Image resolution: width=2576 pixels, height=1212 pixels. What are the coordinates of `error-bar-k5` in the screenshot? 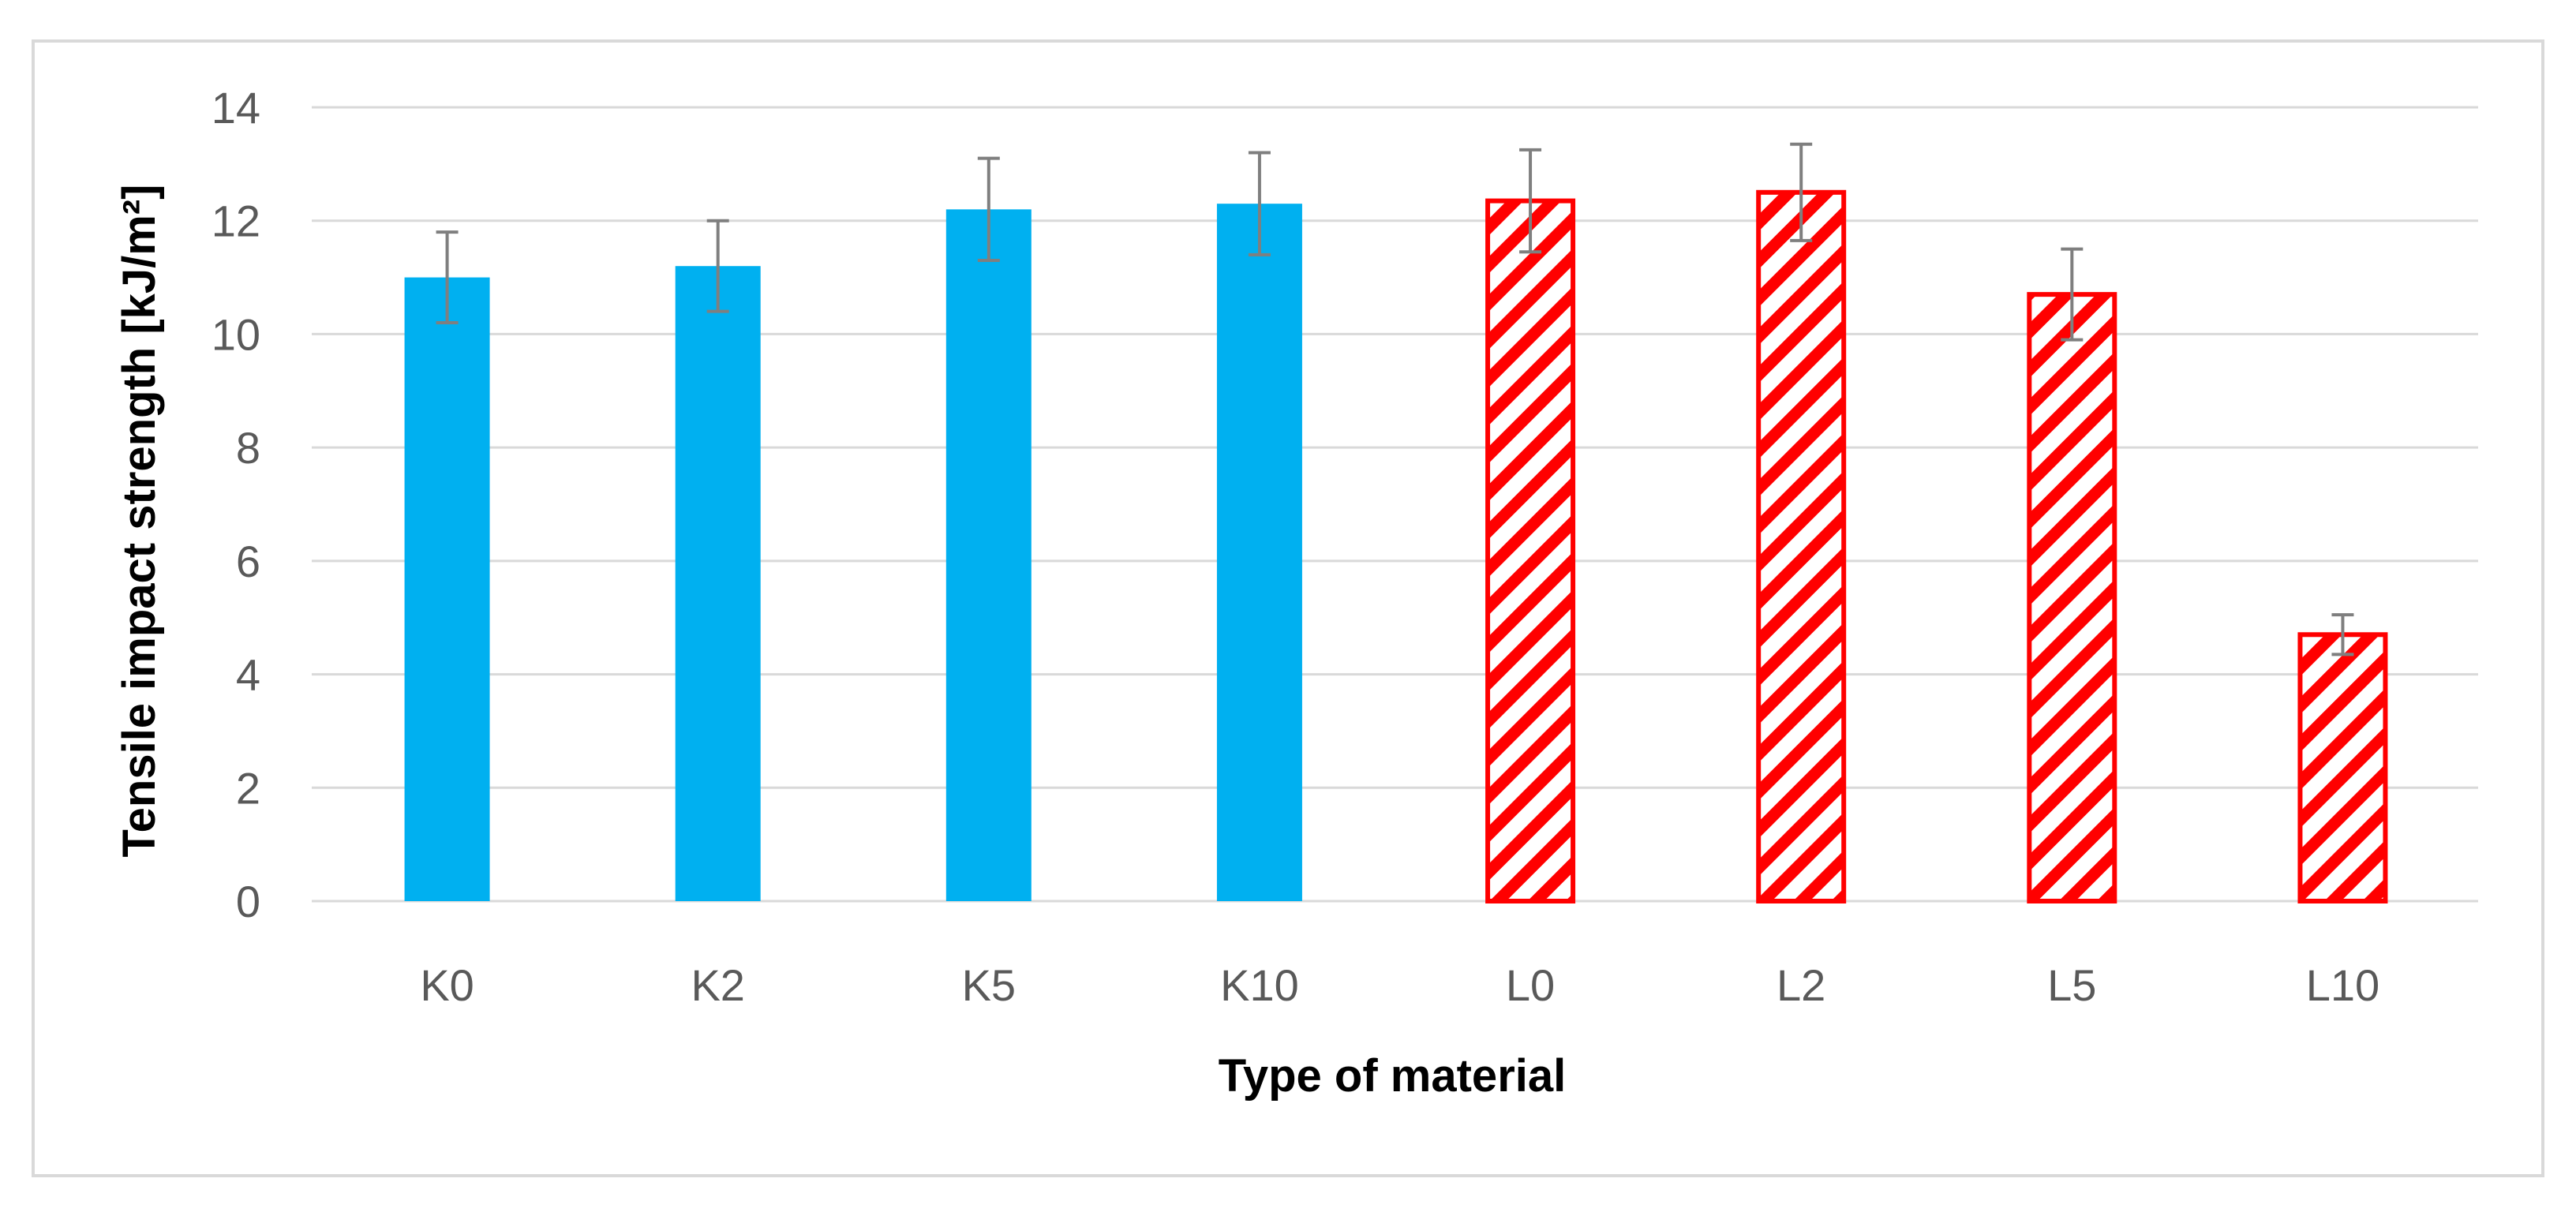 It's located at (988, 209).